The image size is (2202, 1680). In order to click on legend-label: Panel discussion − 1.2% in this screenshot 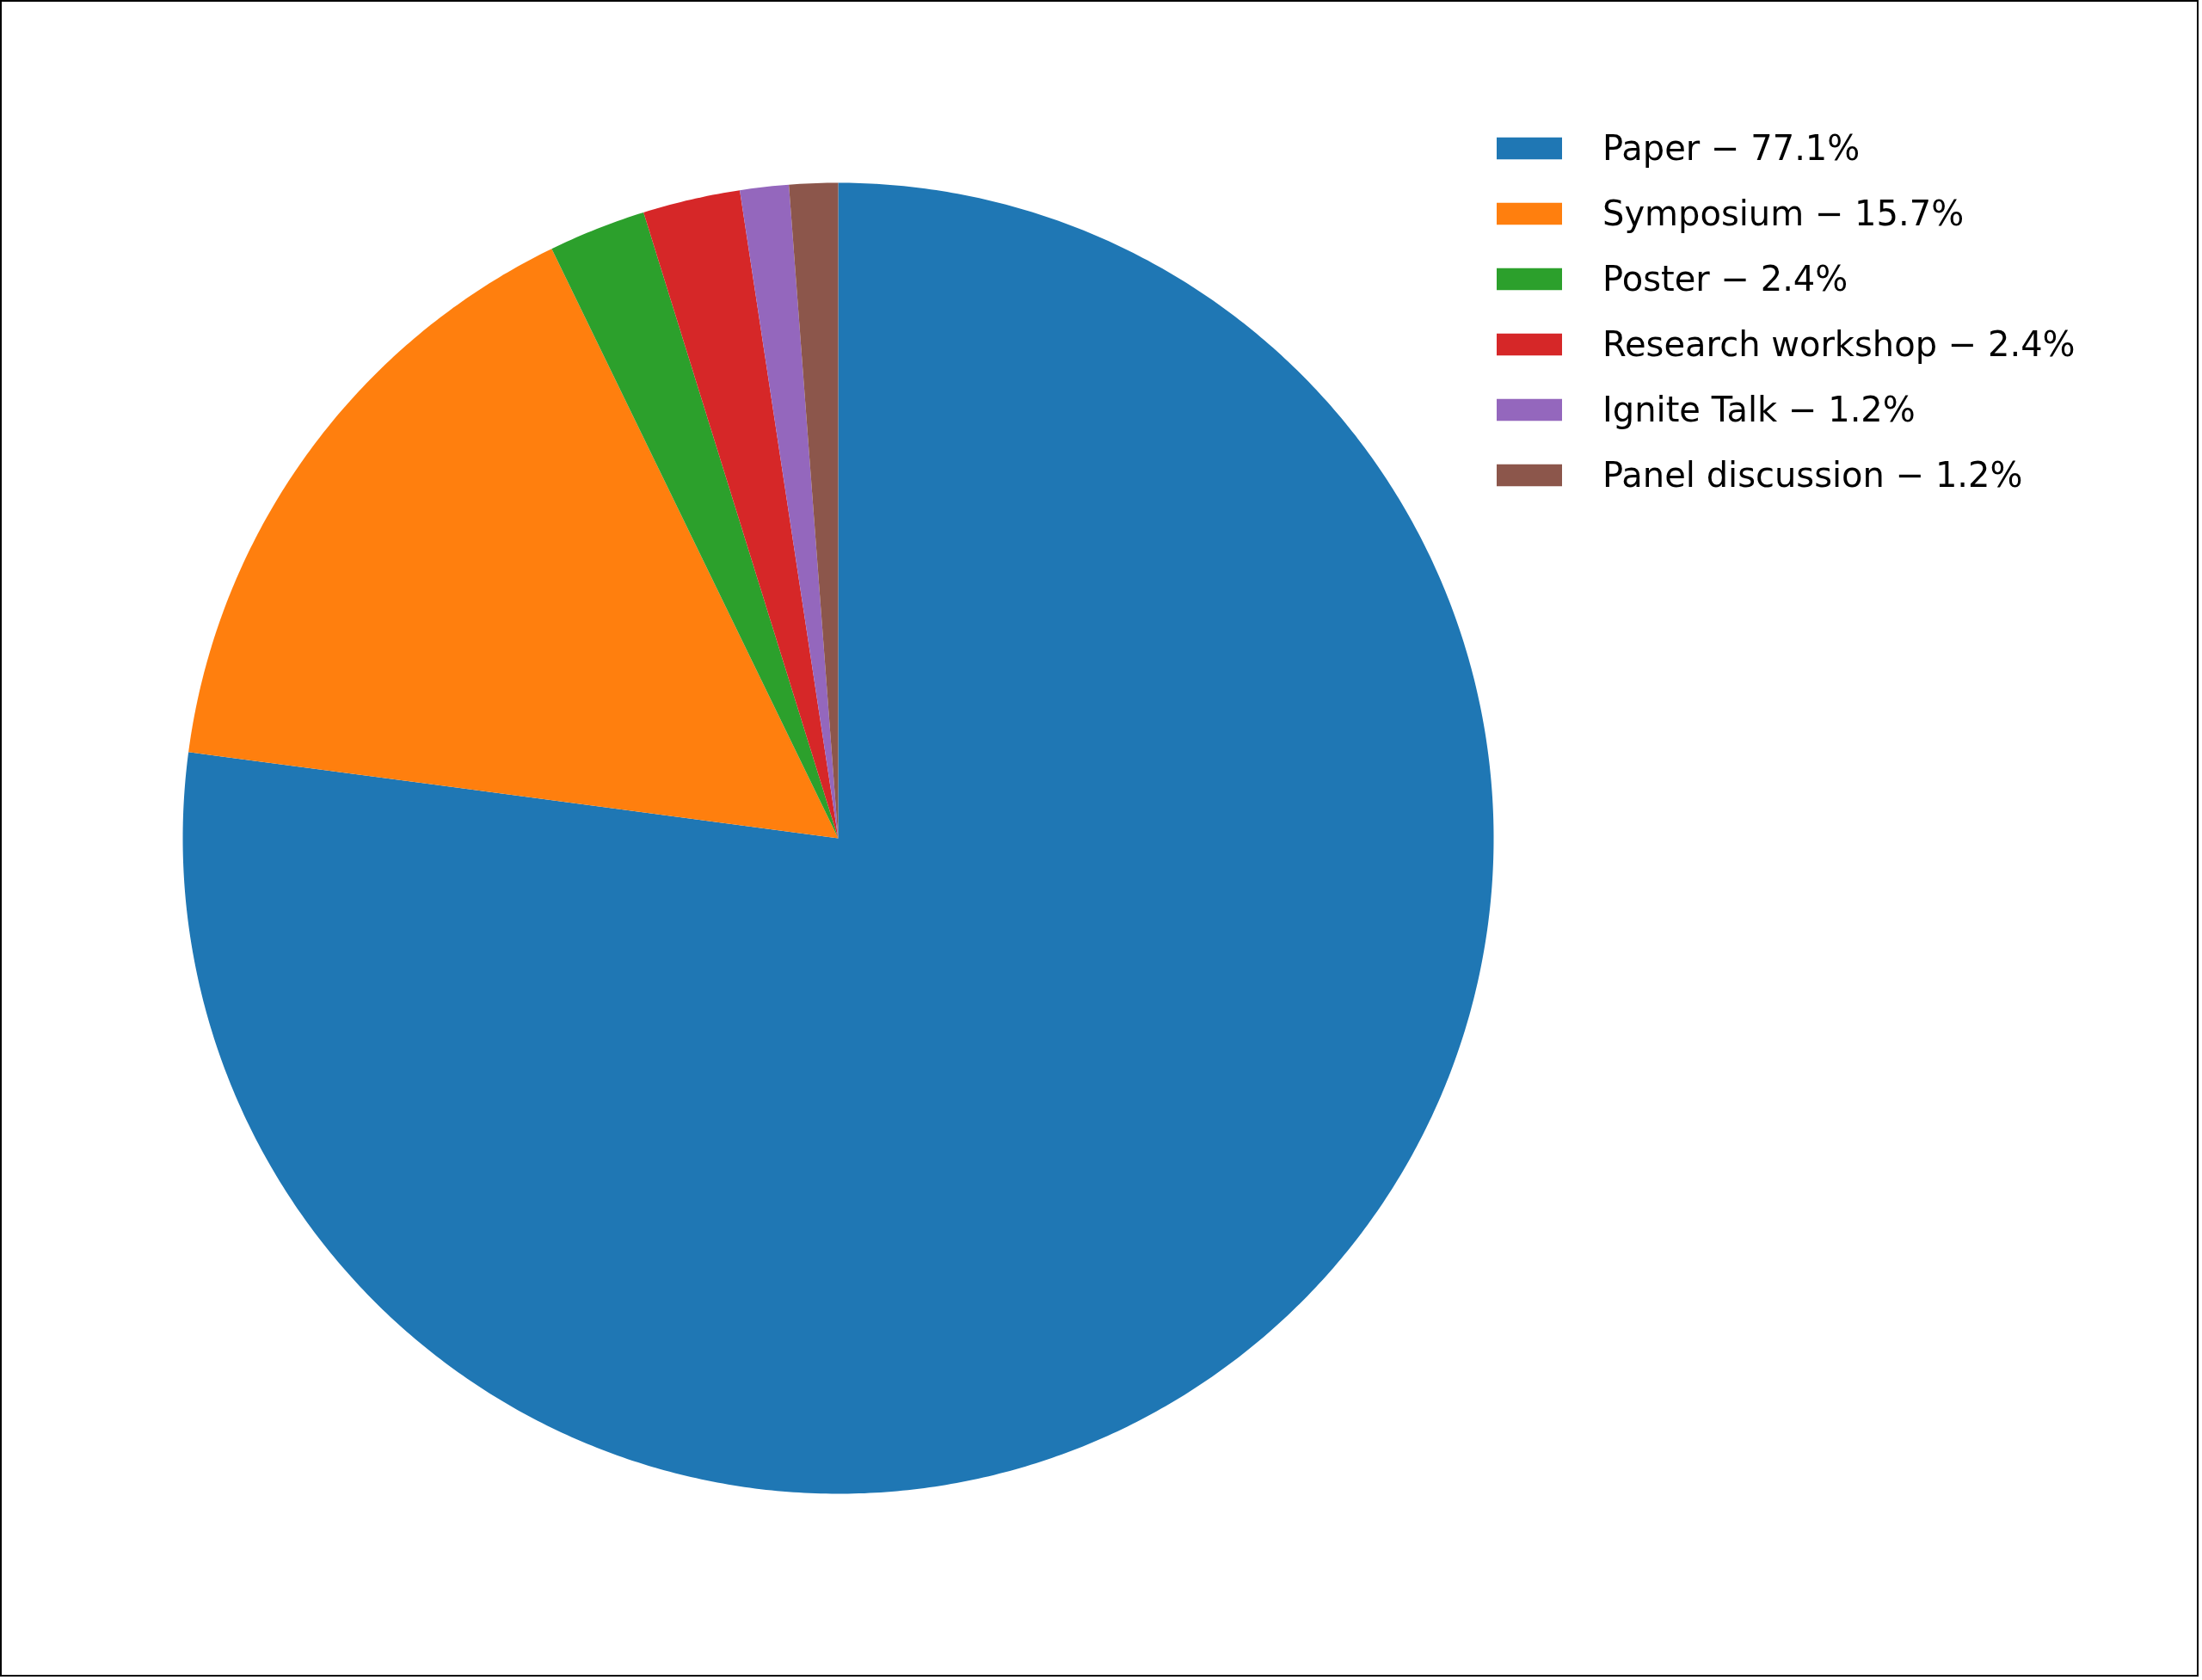, I will do `click(1812, 475)`.